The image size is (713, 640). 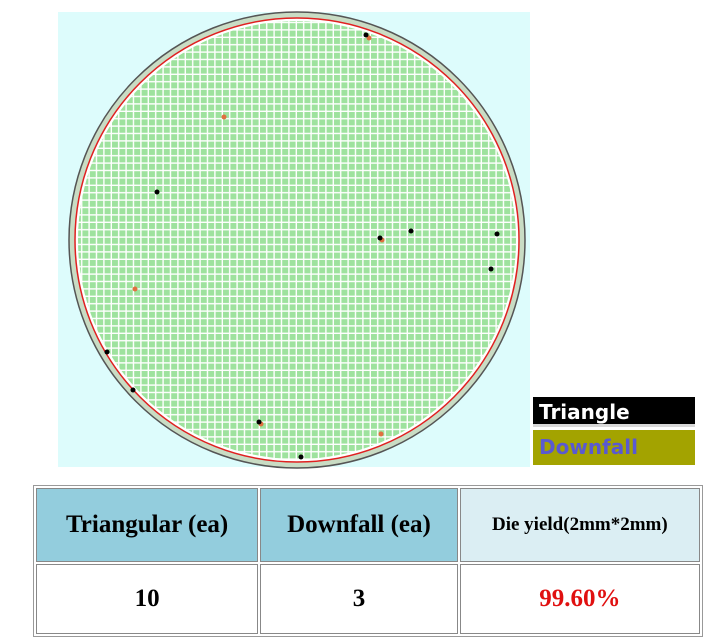 What do you see at coordinates (359, 525) in the screenshot?
I see `header-cell: Downfall (ea)` at bounding box center [359, 525].